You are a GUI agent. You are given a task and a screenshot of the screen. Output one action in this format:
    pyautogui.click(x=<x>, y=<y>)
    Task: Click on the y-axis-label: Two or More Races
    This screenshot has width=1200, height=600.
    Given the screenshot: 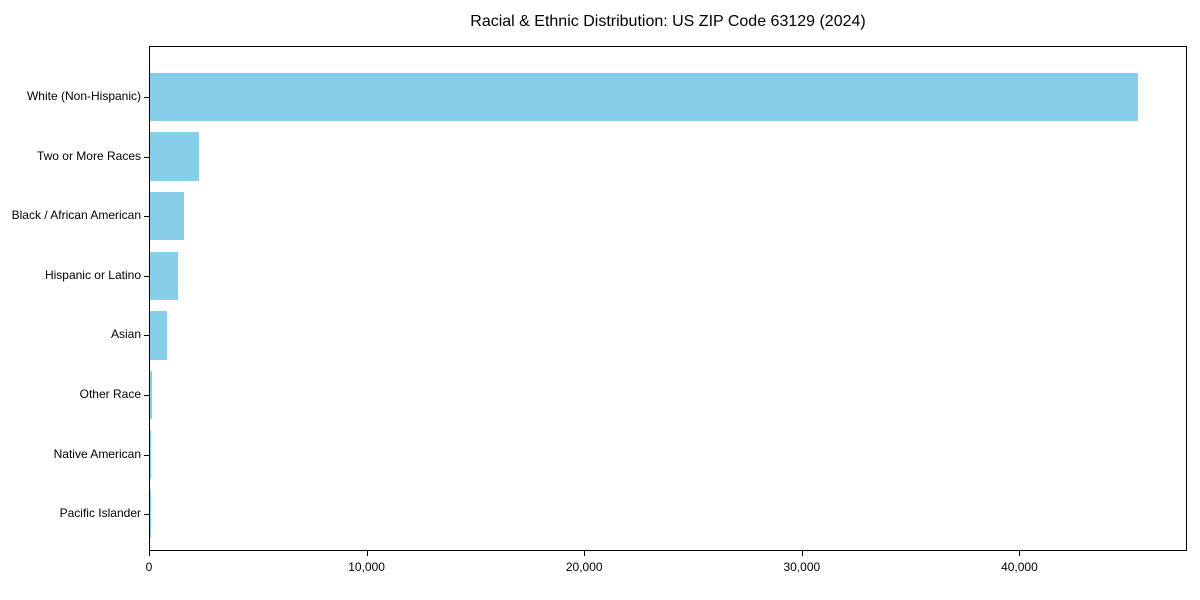 What is the action you would take?
    pyautogui.click(x=88, y=155)
    